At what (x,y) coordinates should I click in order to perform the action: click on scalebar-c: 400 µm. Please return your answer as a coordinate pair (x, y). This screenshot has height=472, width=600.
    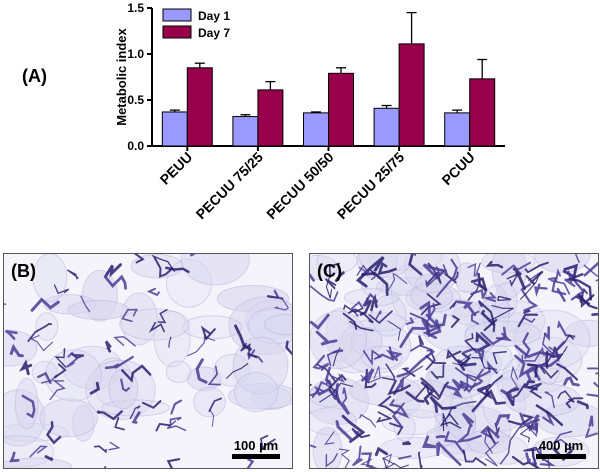
    Looking at the image, I should click on (561, 448).